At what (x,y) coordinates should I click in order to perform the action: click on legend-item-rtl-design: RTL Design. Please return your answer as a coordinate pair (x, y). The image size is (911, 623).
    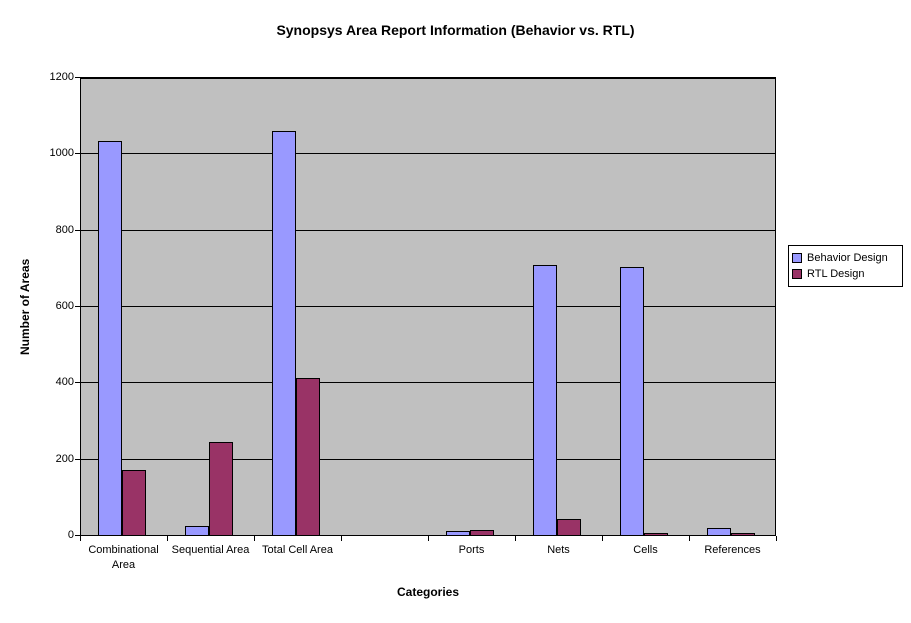
    Looking at the image, I should click on (845, 274).